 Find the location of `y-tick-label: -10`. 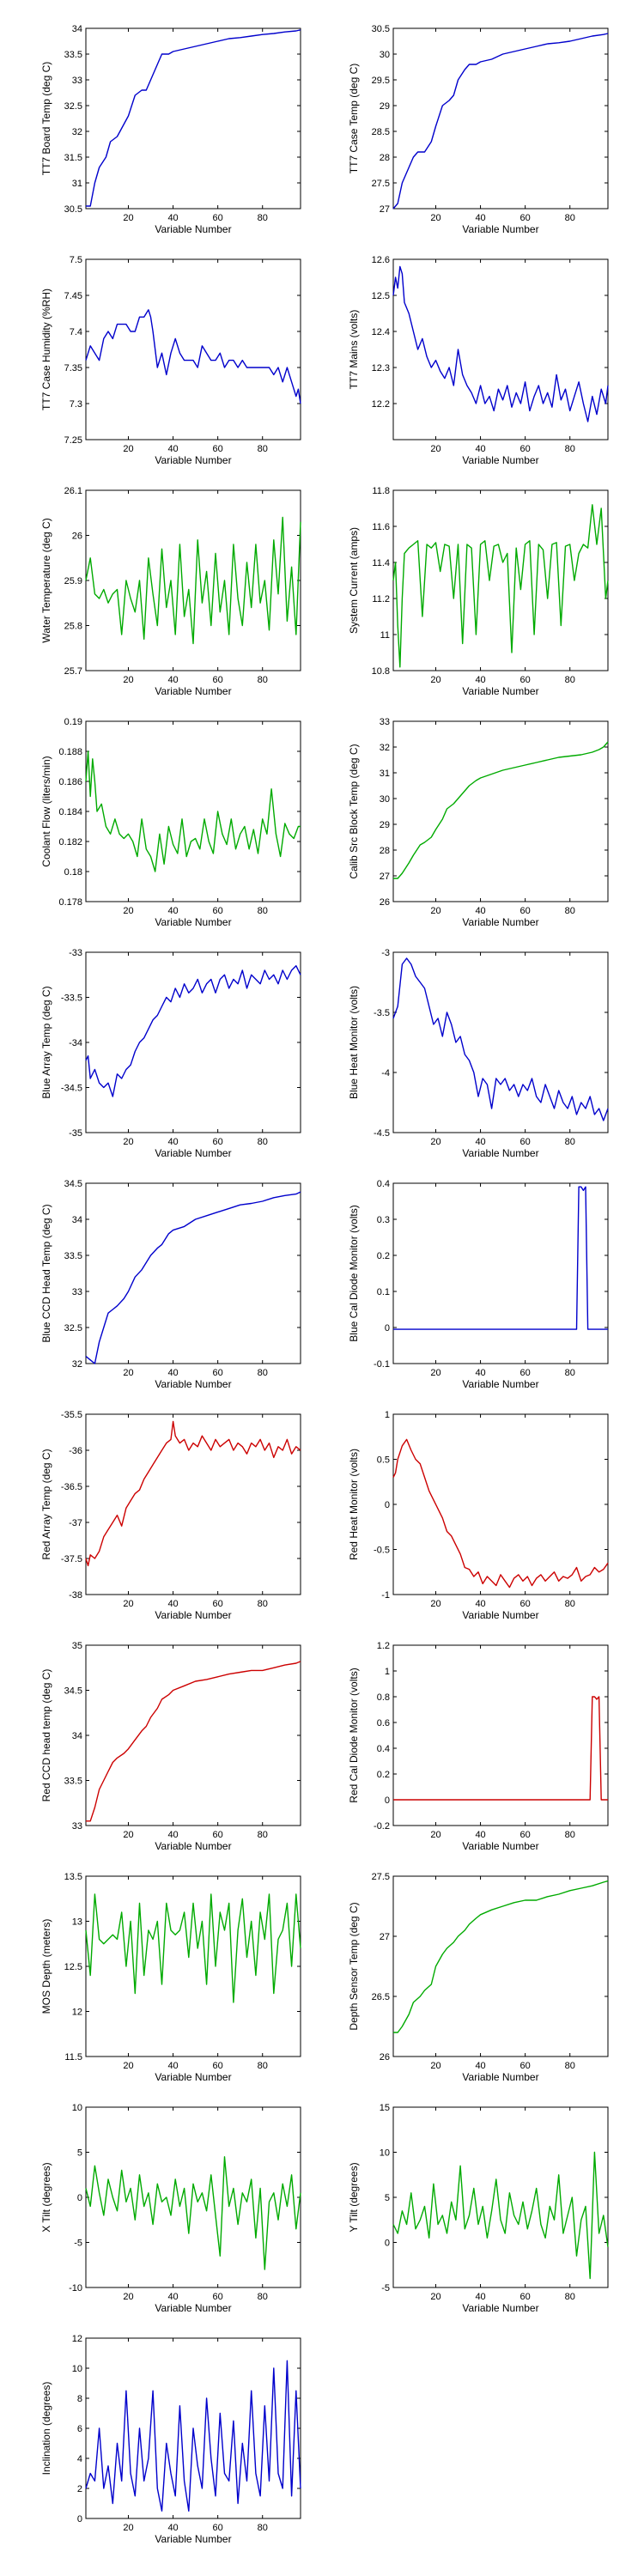

y-tick-label: -10 is located at coordinates (75, 2288).